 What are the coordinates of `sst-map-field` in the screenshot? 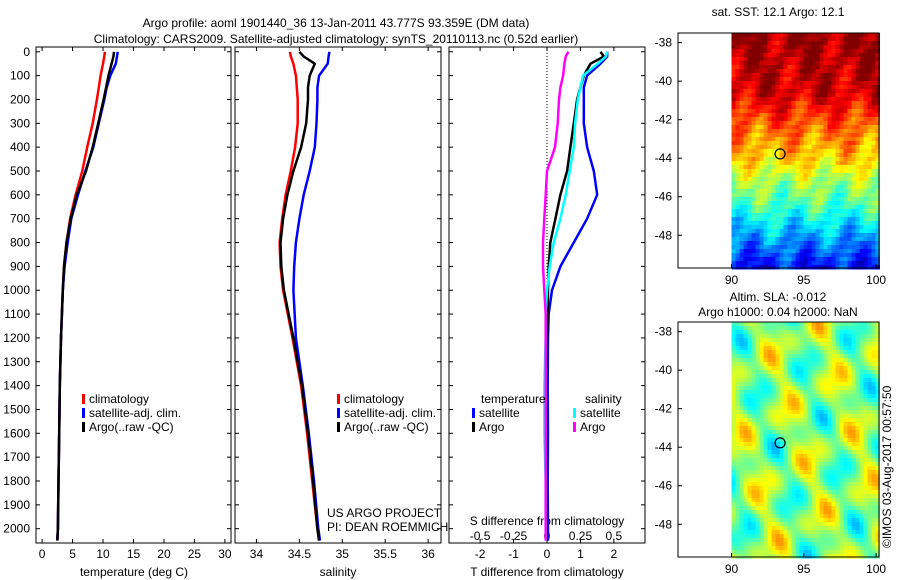 It's located at (806, 151).